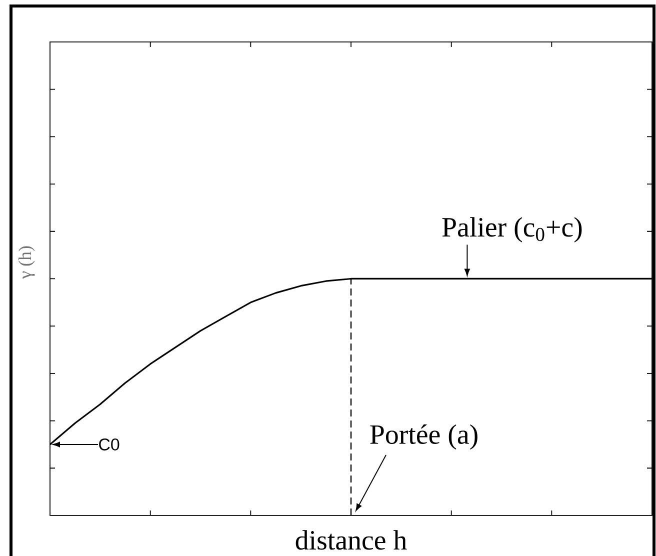  What do you see at coordinates (424, 437) in the screenshot?
I see `annotation: Portée (a)` at bounding box center [424, 437].